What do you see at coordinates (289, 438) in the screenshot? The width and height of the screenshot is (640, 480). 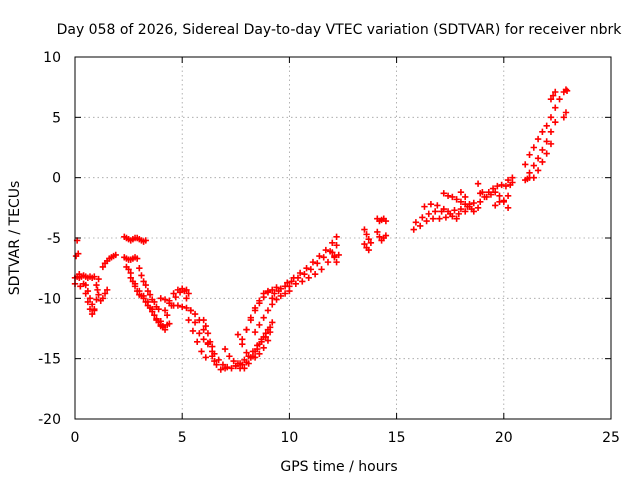 I see `x-tick-label: 10` at bounding box center [289, 438].